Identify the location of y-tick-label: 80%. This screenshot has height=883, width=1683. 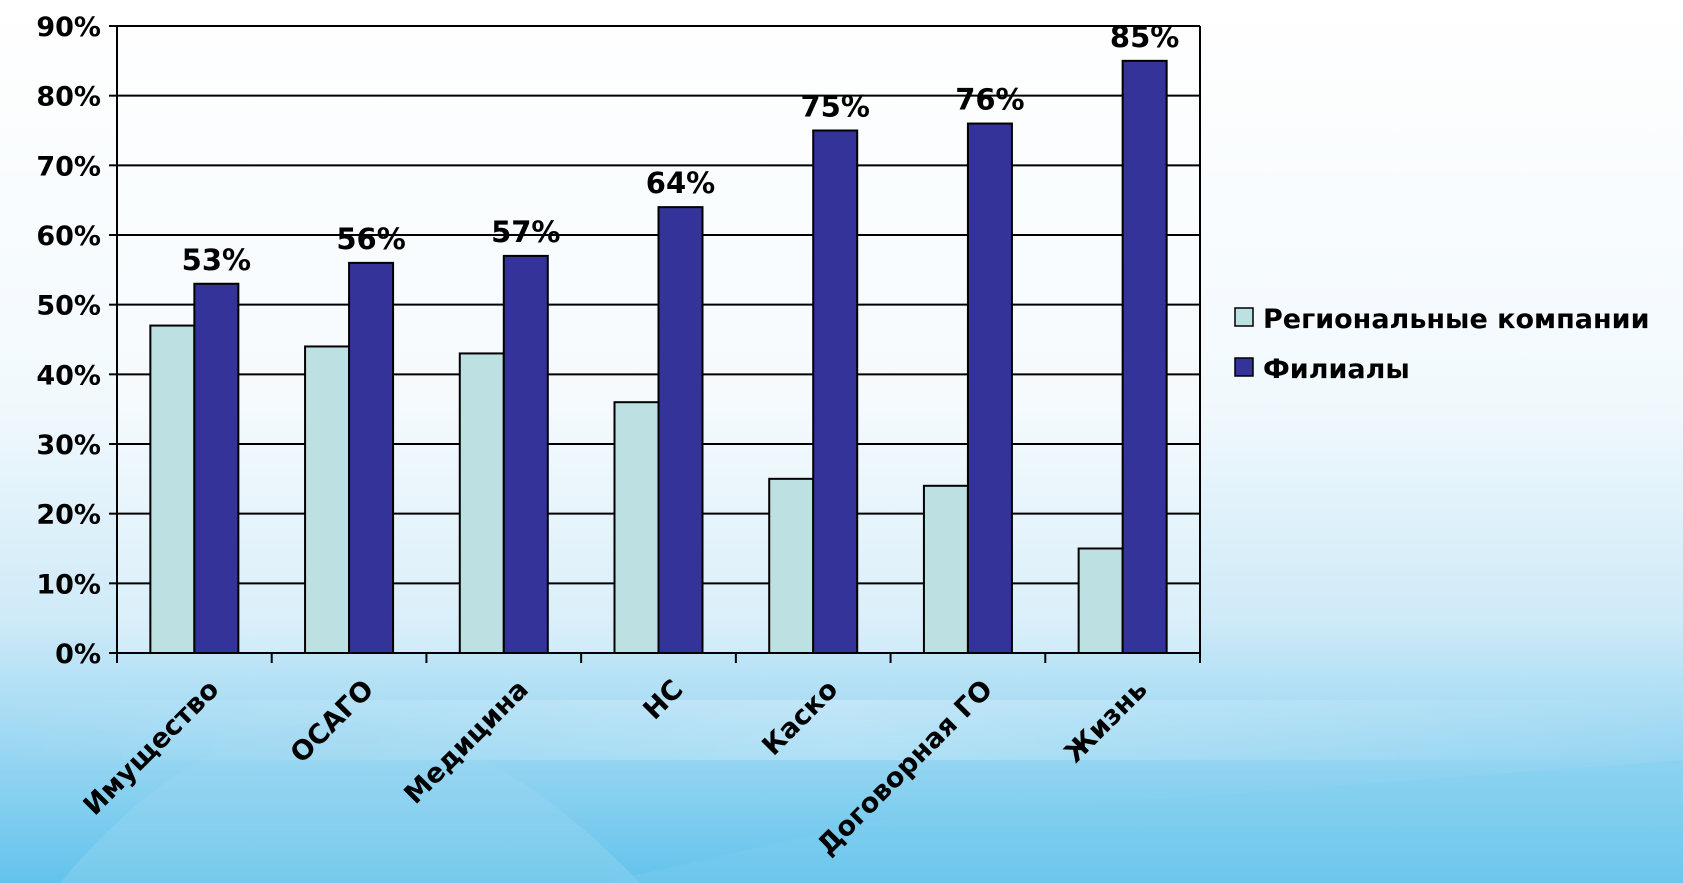
(68, 97).